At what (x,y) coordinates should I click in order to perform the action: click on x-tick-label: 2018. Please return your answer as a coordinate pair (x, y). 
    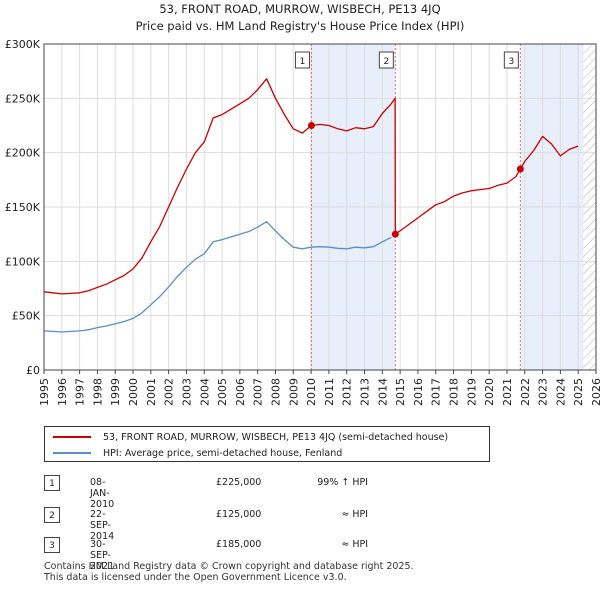
    Looking at the image, I should click on (454, 392).